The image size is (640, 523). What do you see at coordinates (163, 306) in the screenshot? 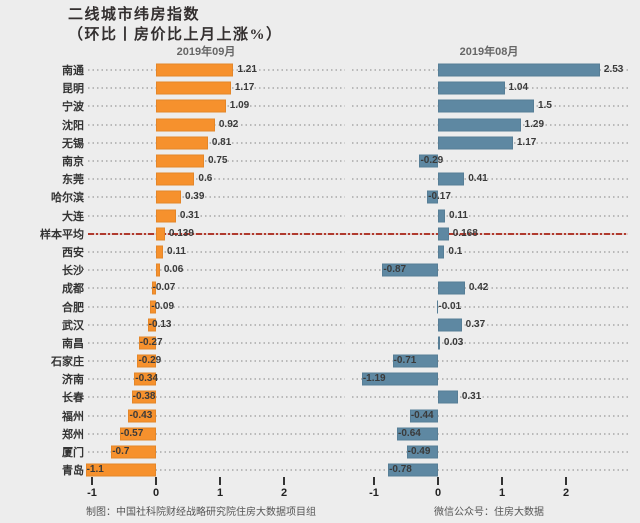
I see `value-label: -0.09` at bounding box center [163, 306].